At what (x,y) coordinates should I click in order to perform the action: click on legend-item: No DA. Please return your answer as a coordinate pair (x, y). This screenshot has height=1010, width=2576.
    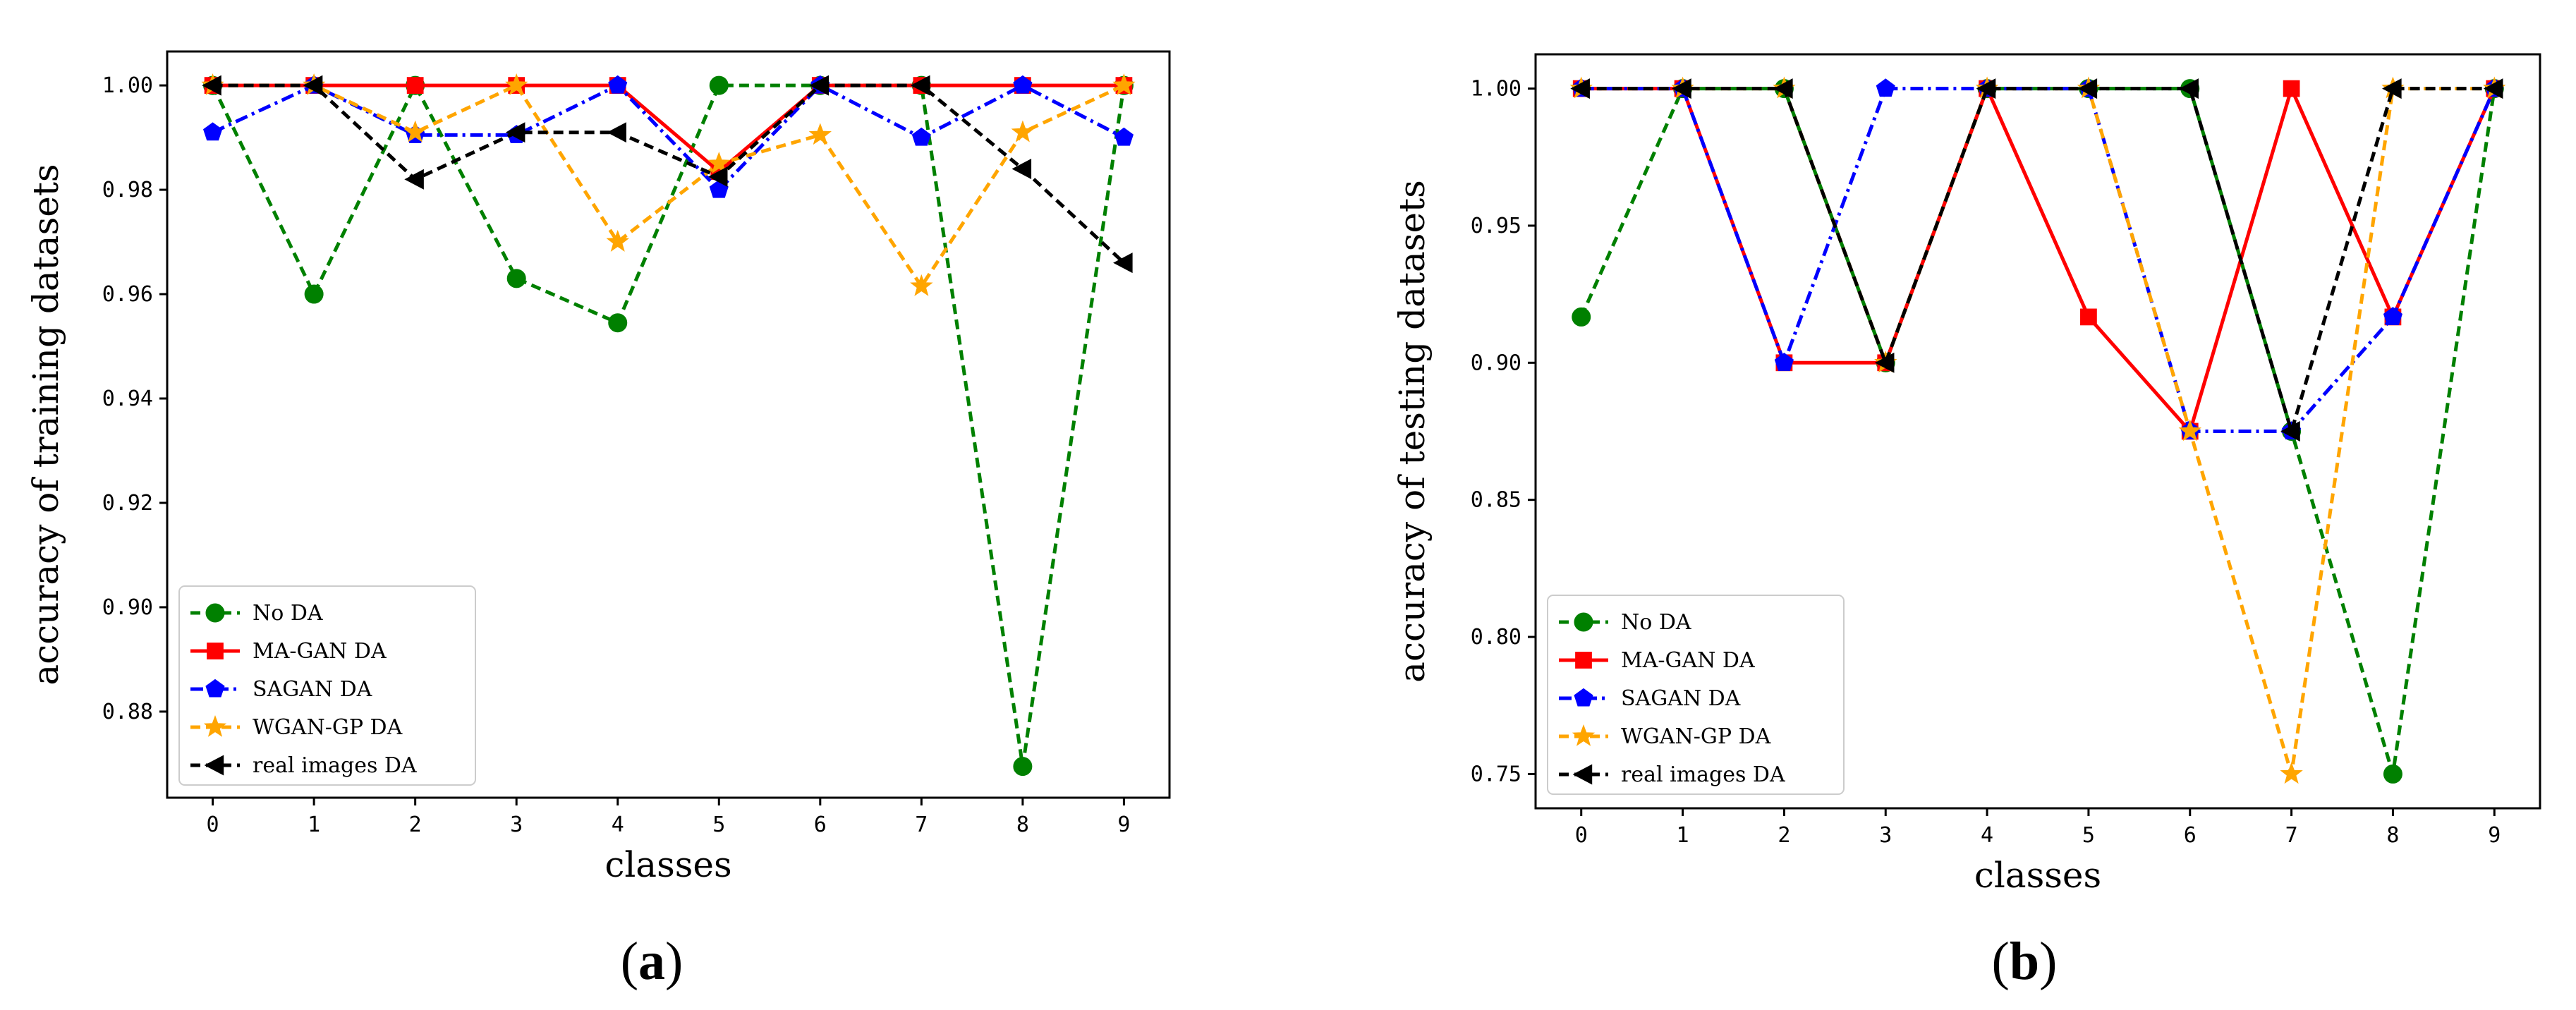
    Looking at the image, I should click on (256, 613).